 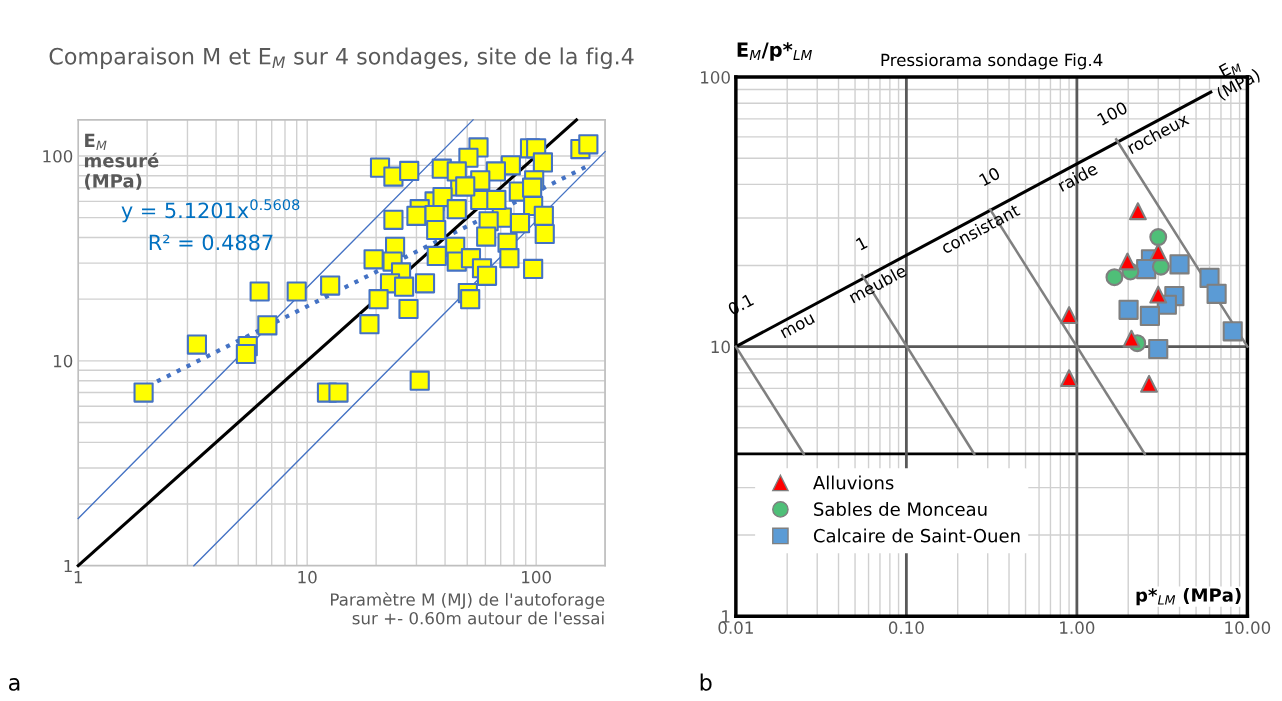 I want to click on legend-label: Sables de Monceau, so click(x=900, y=509).